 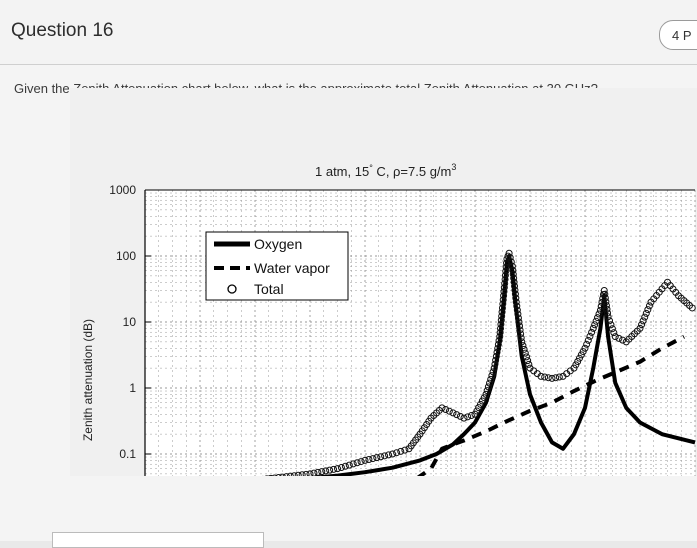 I want to click on y-tick-label: 10, so click(x=130, y=322).